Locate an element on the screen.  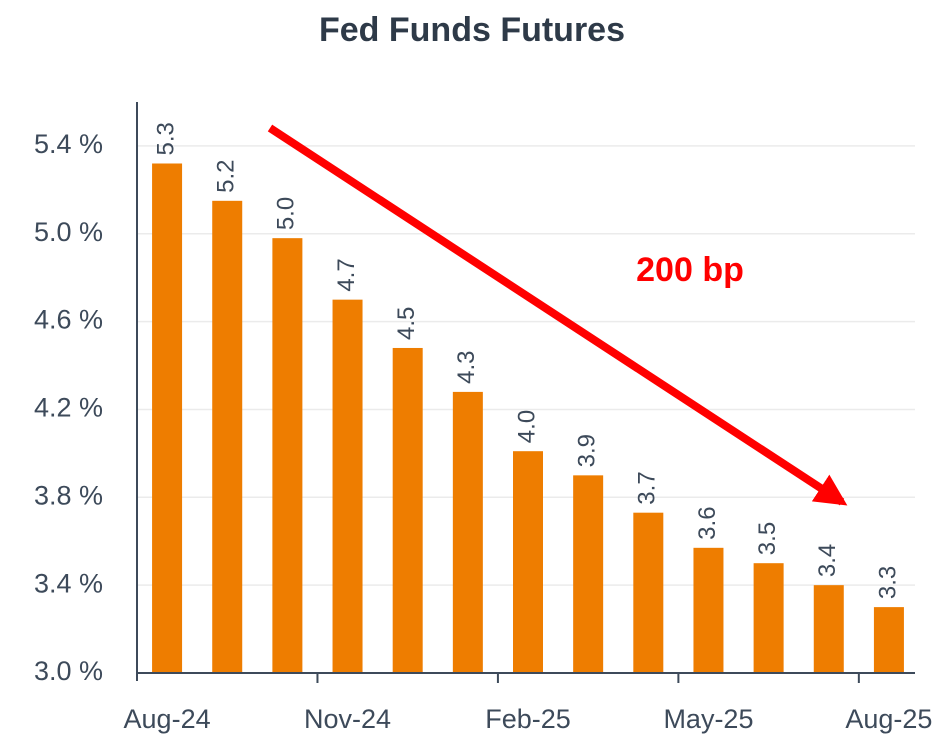
value-label: 4.0 is located at coordinates (526, 426).